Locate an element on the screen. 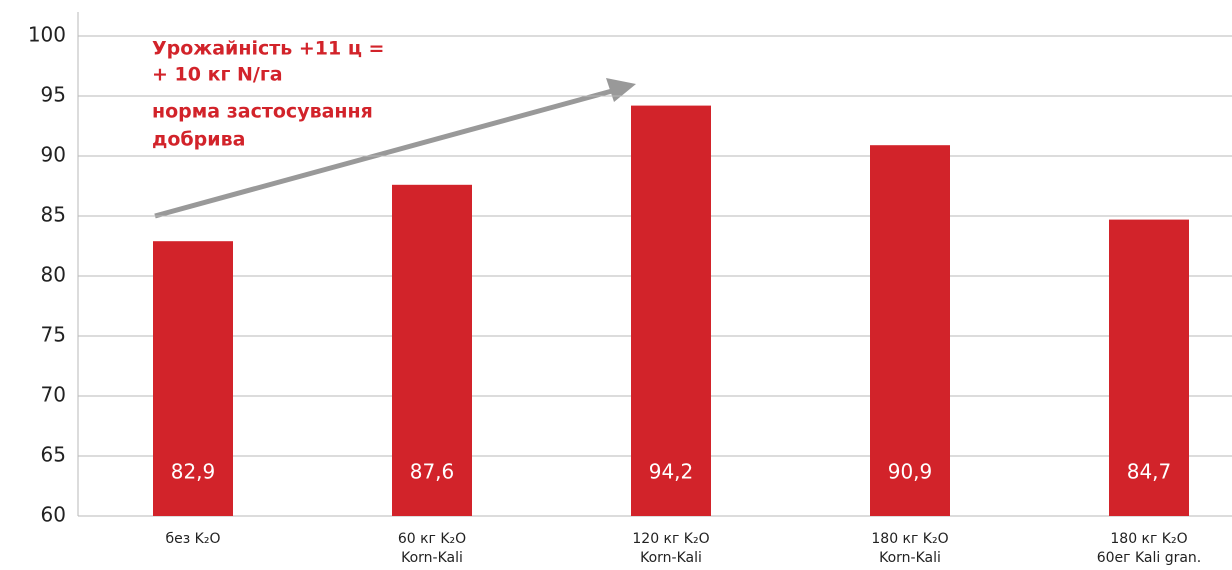 Image resolution: width=1232 pixels, height=570 pixels. value-label: 94,2 is located at coordinates (671, 472).